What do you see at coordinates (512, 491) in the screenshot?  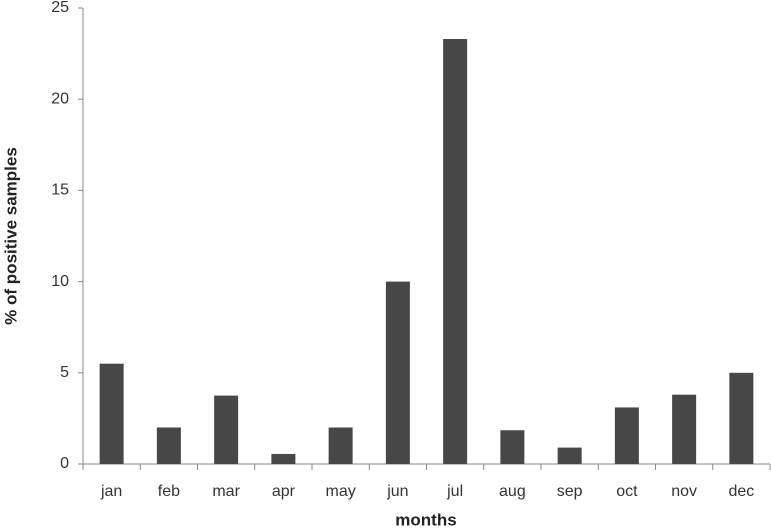 I see `x-tick-label: aug` at bounding box center [512, 491].